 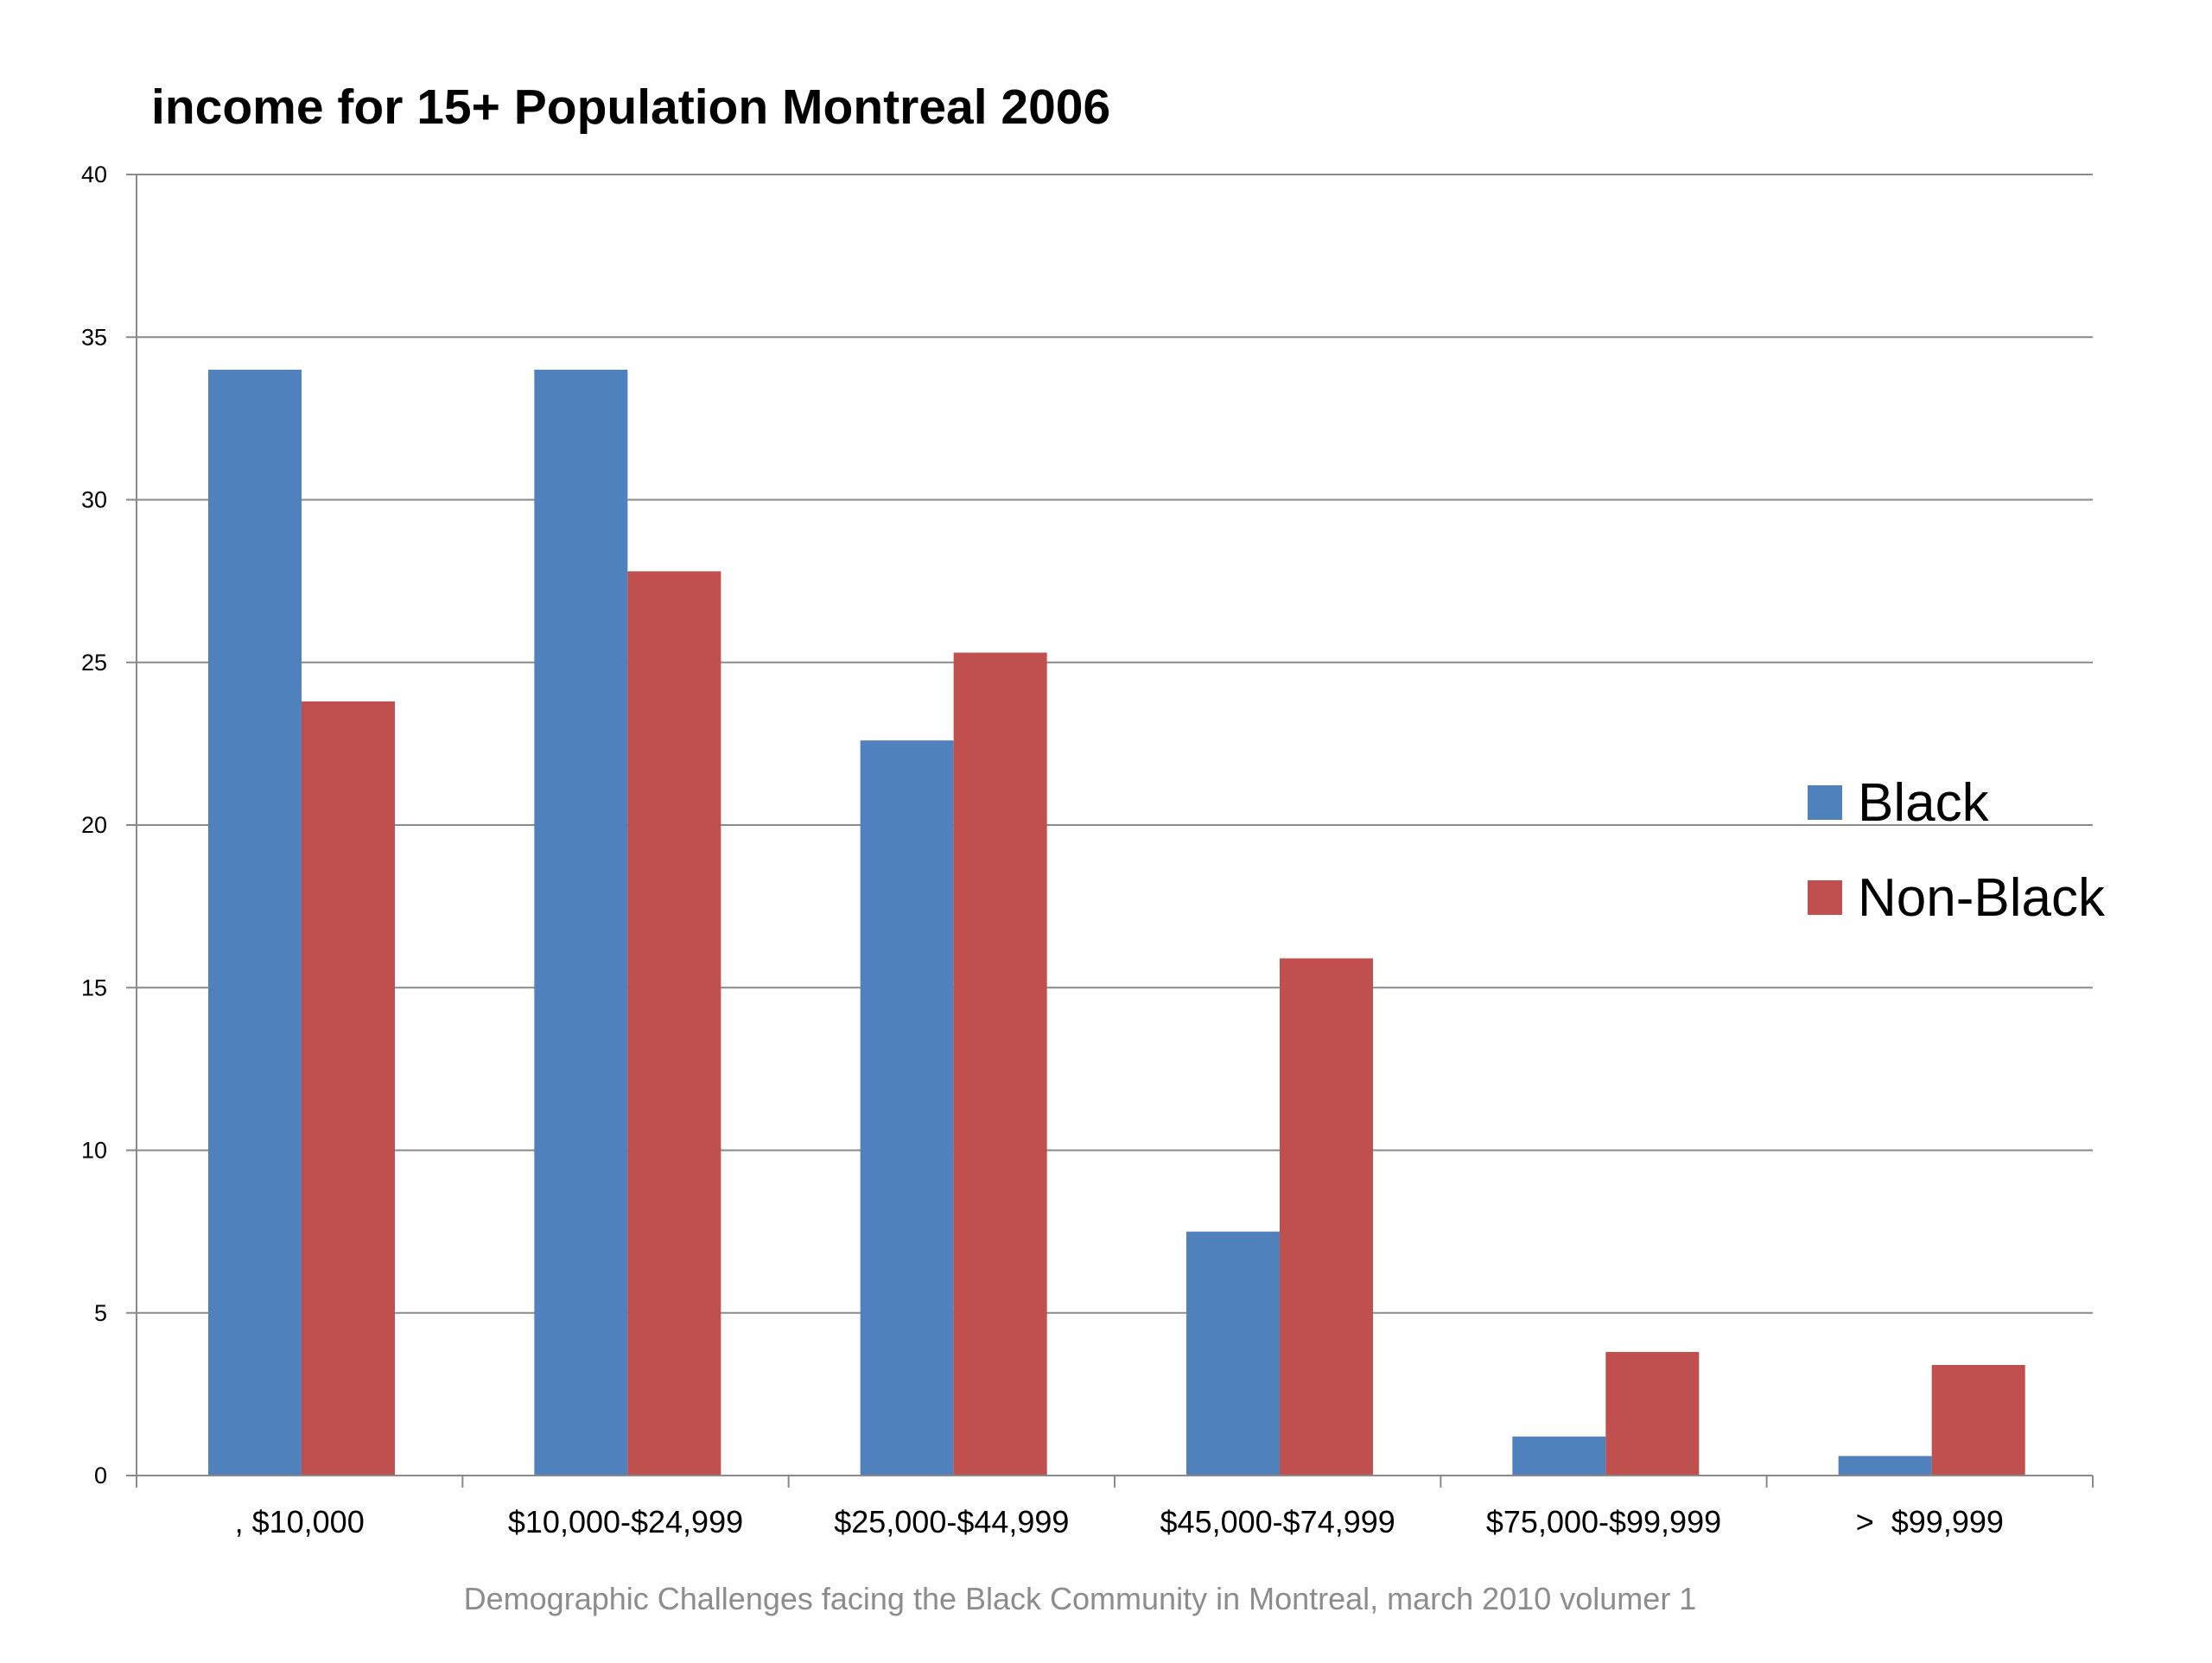 What do you see at coordinates (1957, 851) in the screenshot?
I see `legend: Black Non-Black` at bounding box center [1957, 851].